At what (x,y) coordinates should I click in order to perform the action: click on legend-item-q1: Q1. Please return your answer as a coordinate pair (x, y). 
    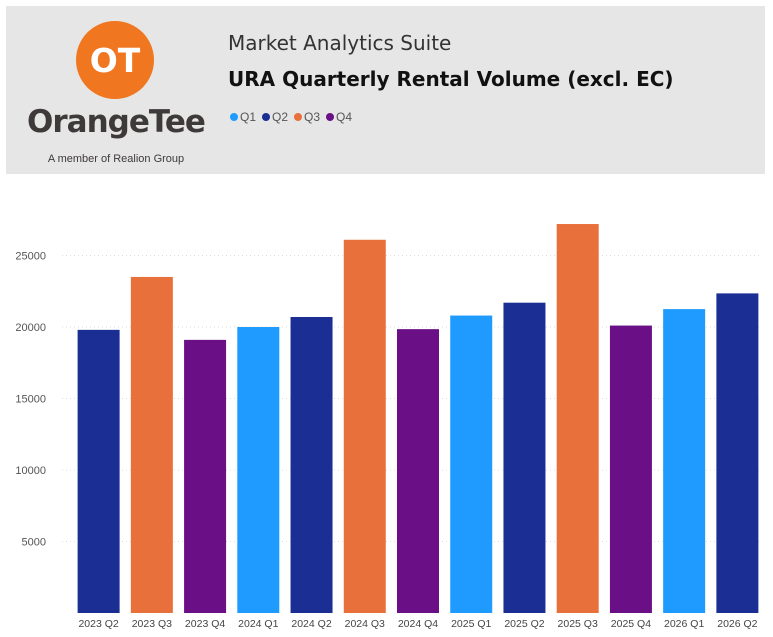
    Looking at the image, I should click on (243, 117).